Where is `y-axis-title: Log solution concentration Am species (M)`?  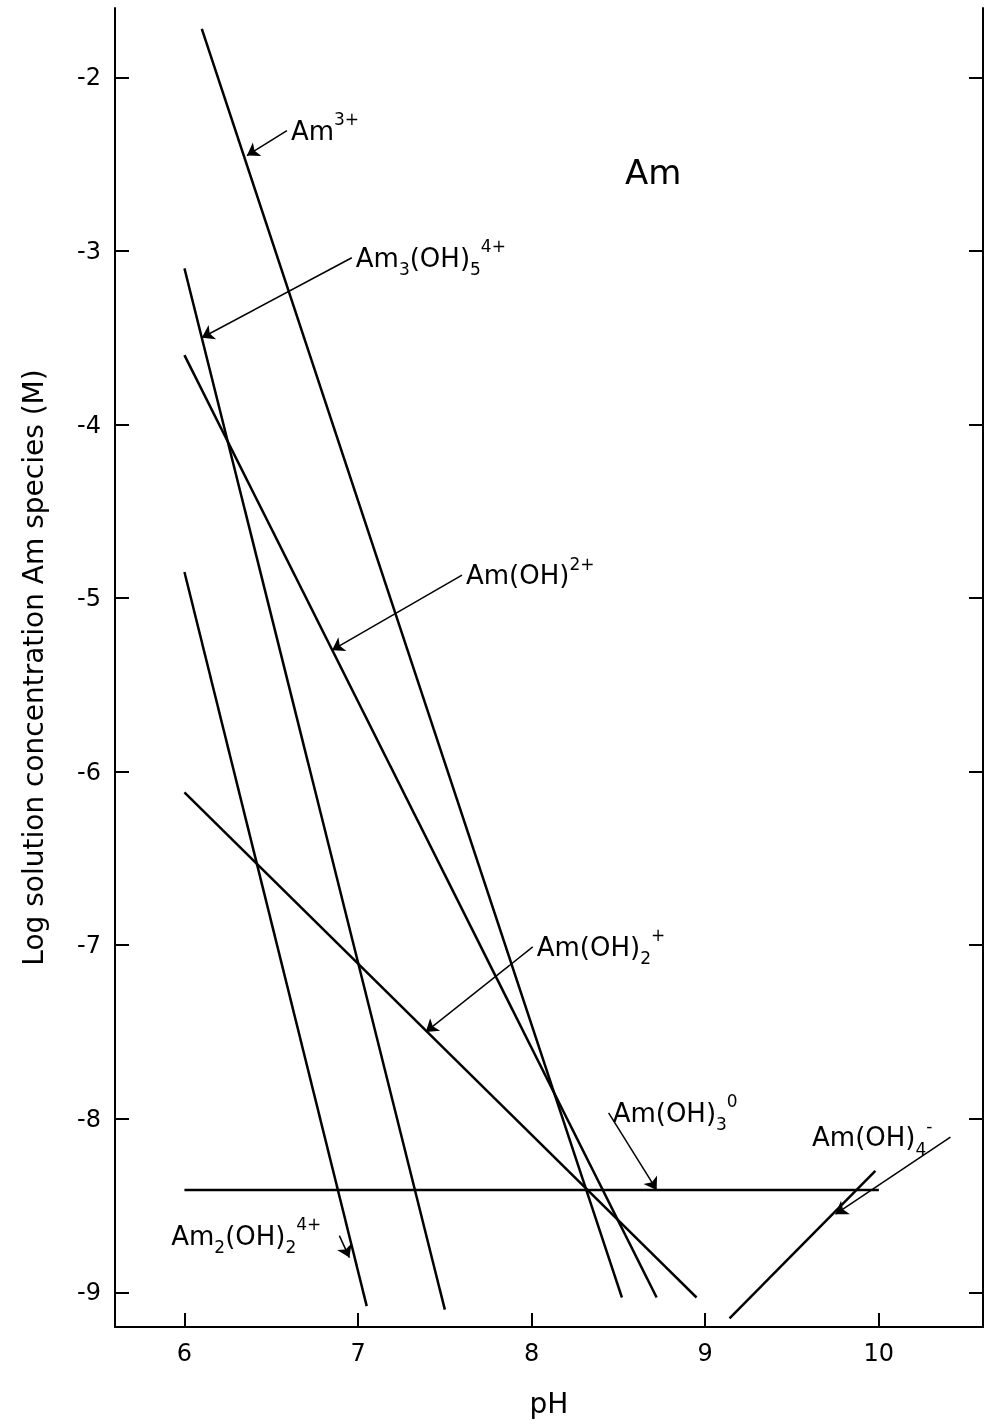
y-axis-title: Log solution concentration Am species (M) is located at coordinates (33, 667).